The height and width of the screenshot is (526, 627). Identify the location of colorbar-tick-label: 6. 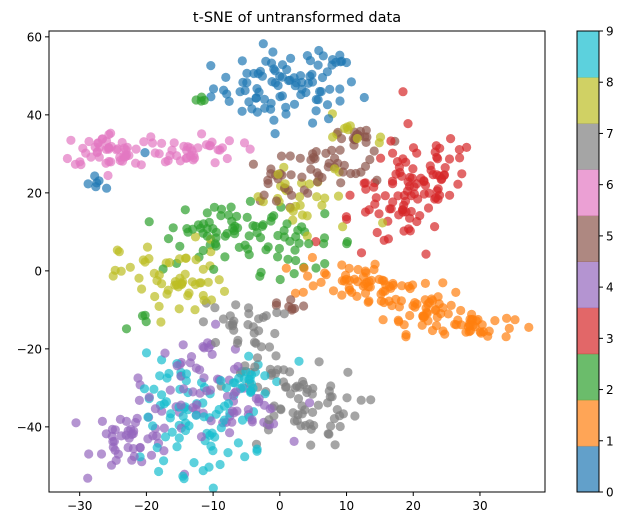
(610, 185).